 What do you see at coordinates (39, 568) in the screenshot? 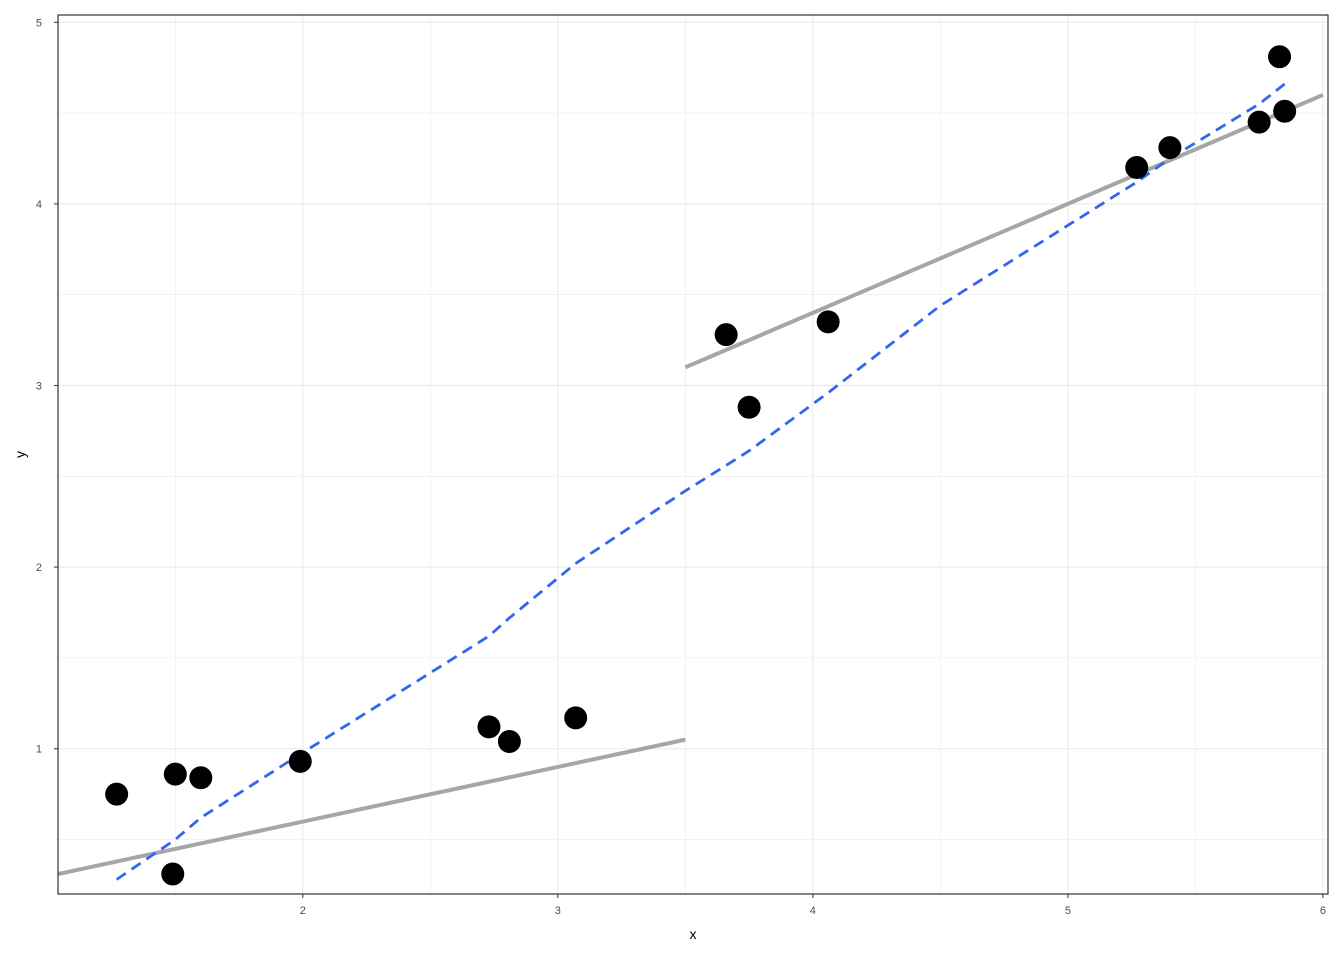
I see `y-tick-label: 2` at bounding box center [39, 568].